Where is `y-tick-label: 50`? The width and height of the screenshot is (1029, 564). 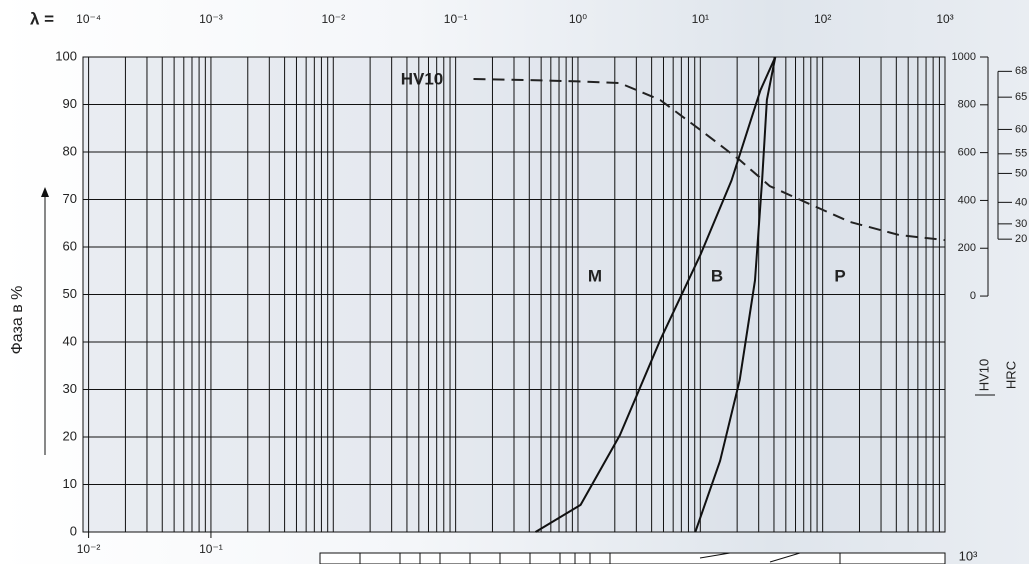 y-tick-label: 50 is located at coordinates (70, 293).